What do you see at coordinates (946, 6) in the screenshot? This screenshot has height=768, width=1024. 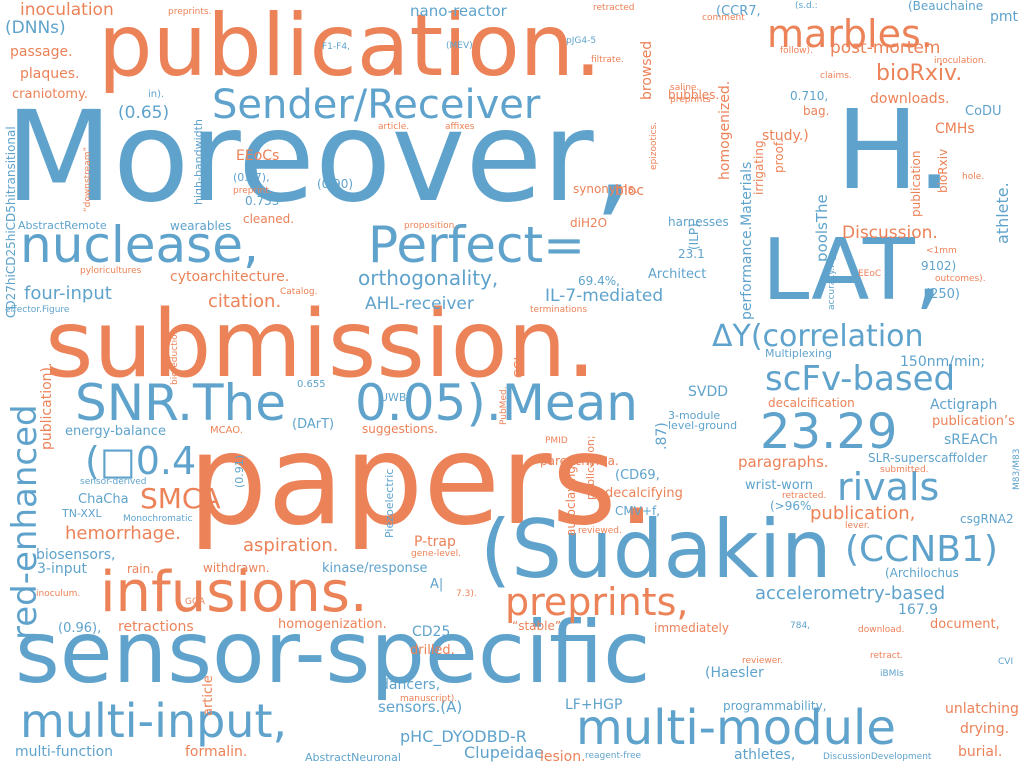 I see `cloud-word: (Beauchaine` at bounding box center [946, 6].